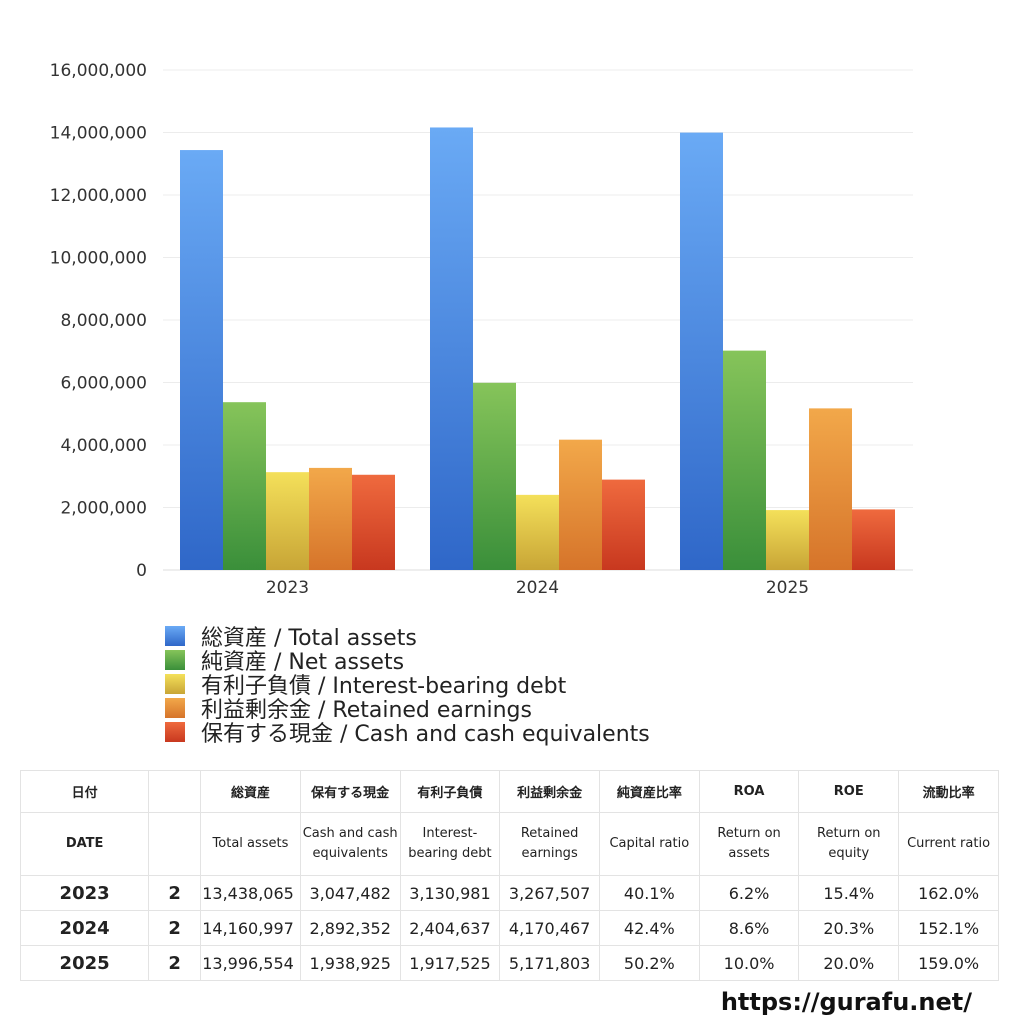  I want to click on table-cell: 10.0%, so click(749, 963).